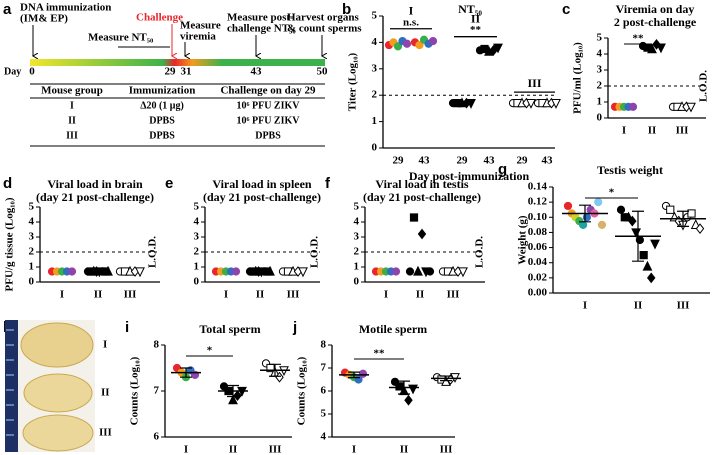  Describe the element at coordinates (399, 161) in the screenshot. I see `x-tick-label: 29` at that location.